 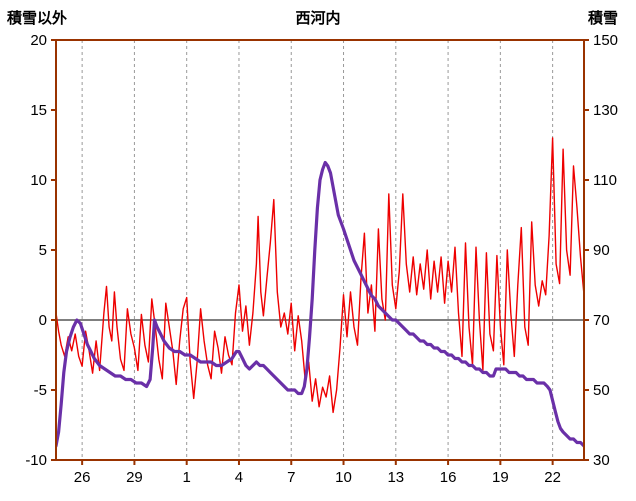 What do you see at coordinates (37, 18) in the screenshot?
I see `left-axis-title: 積雪以外` at bounding box center [37, 18].